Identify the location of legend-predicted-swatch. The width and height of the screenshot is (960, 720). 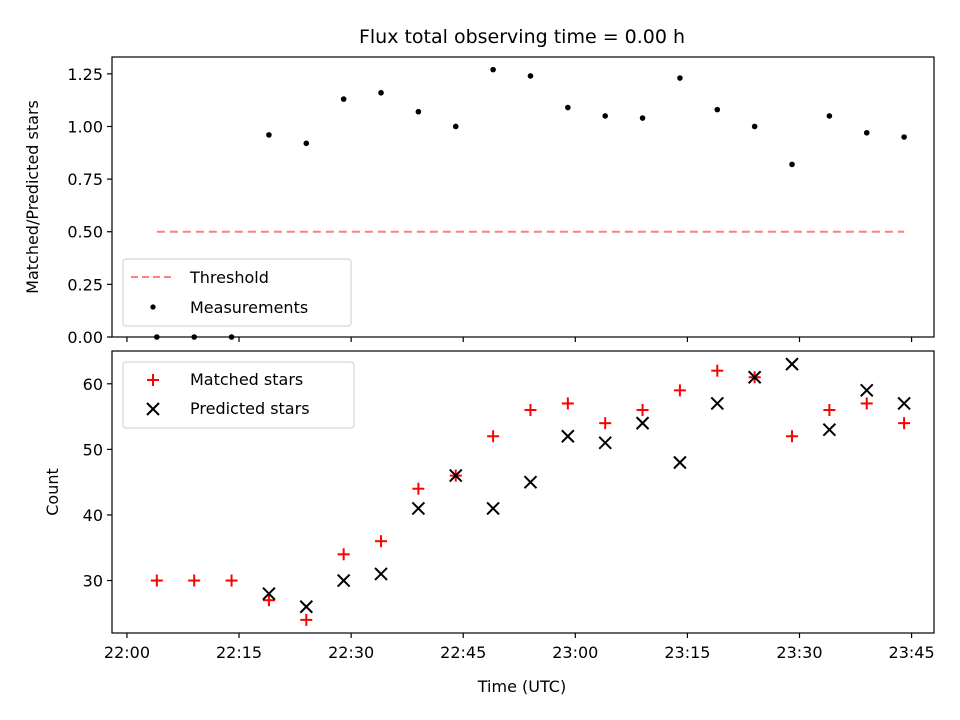
(153, 409).